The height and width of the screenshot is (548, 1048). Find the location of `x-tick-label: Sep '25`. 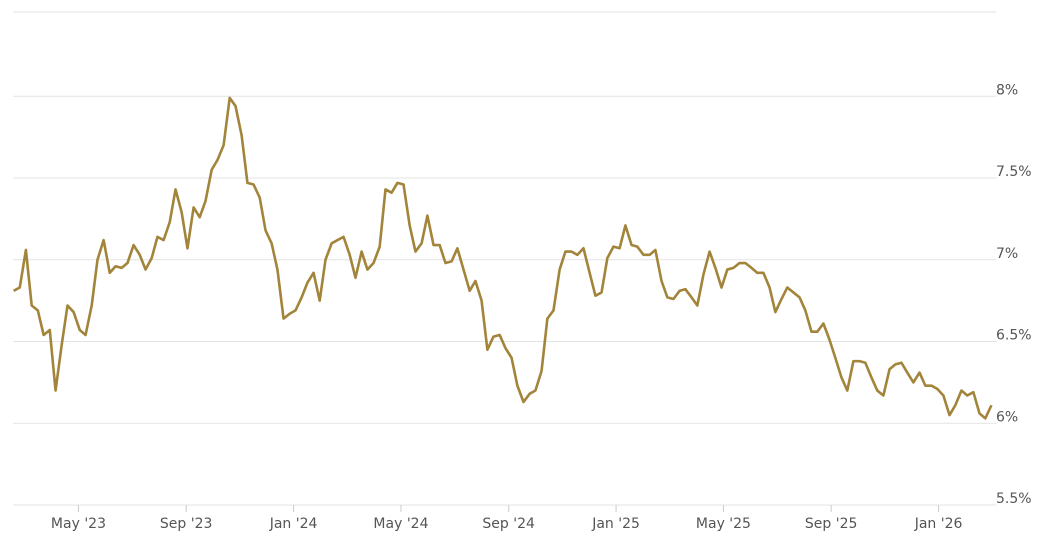

x-tick-label: Sep '25 is located at coordinates (831, 524).